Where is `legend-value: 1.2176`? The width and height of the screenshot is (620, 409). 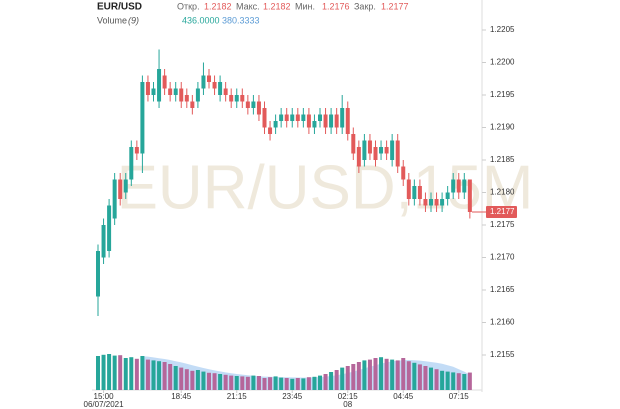
legend-value: 1.2176 is located at coordinates (336, 6).